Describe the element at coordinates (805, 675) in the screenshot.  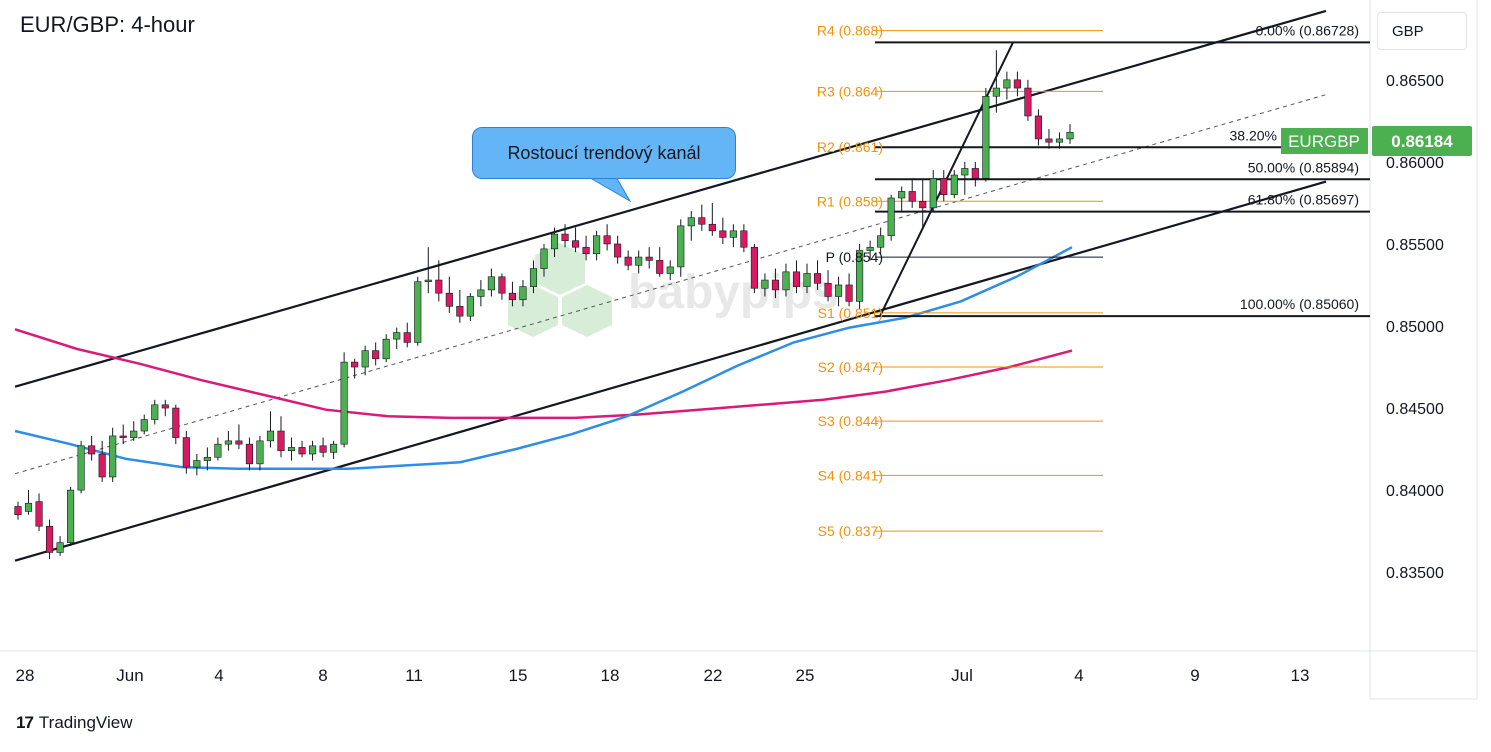
I see `x-tick-label: 25` at that location.